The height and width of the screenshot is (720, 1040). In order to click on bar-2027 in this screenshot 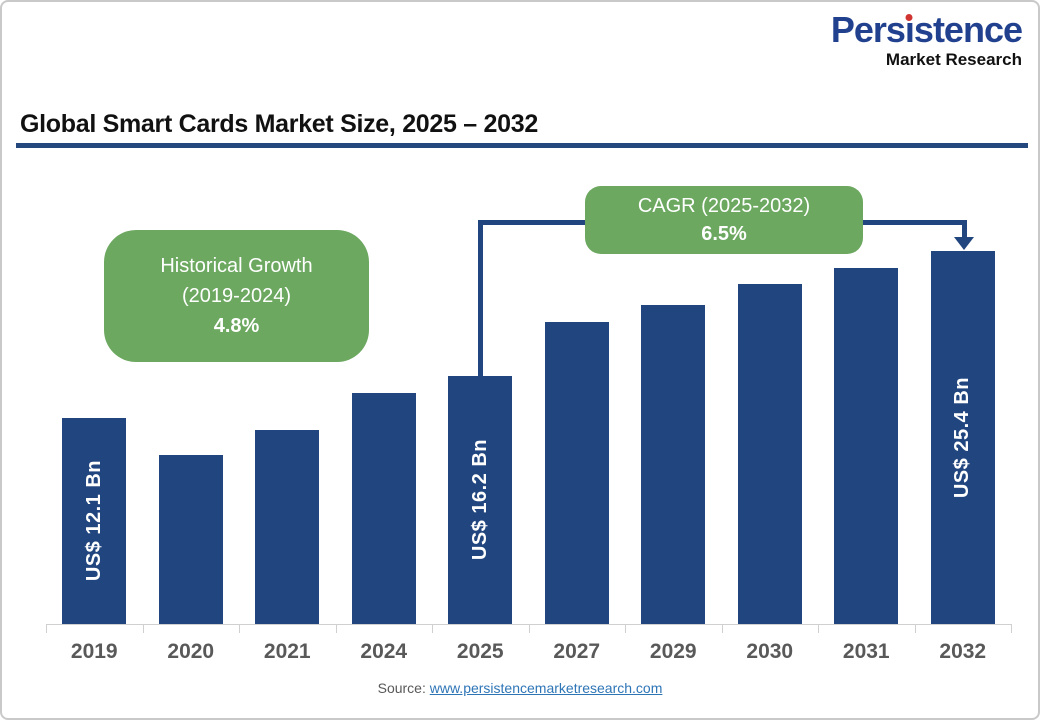, I will do `click(576, 473)`.